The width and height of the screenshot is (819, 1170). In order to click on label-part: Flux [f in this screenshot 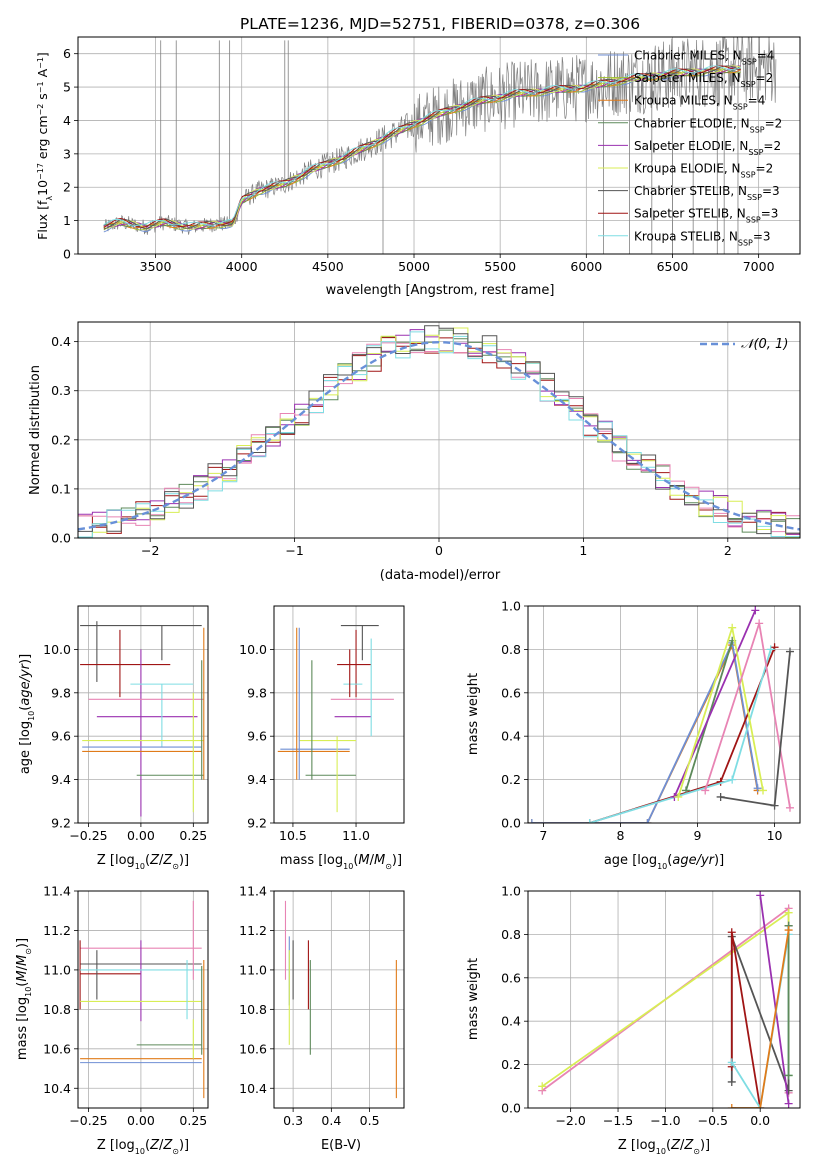, I will do `click(42, 220)`.